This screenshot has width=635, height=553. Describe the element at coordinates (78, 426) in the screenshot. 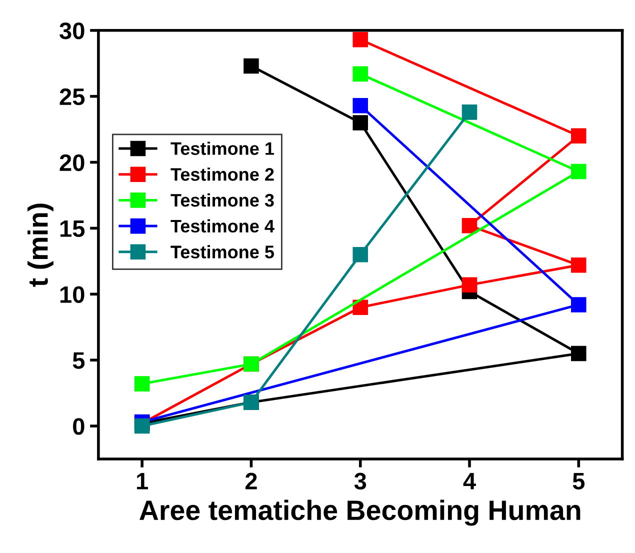

I see `y-tick-label: 0` at that location.